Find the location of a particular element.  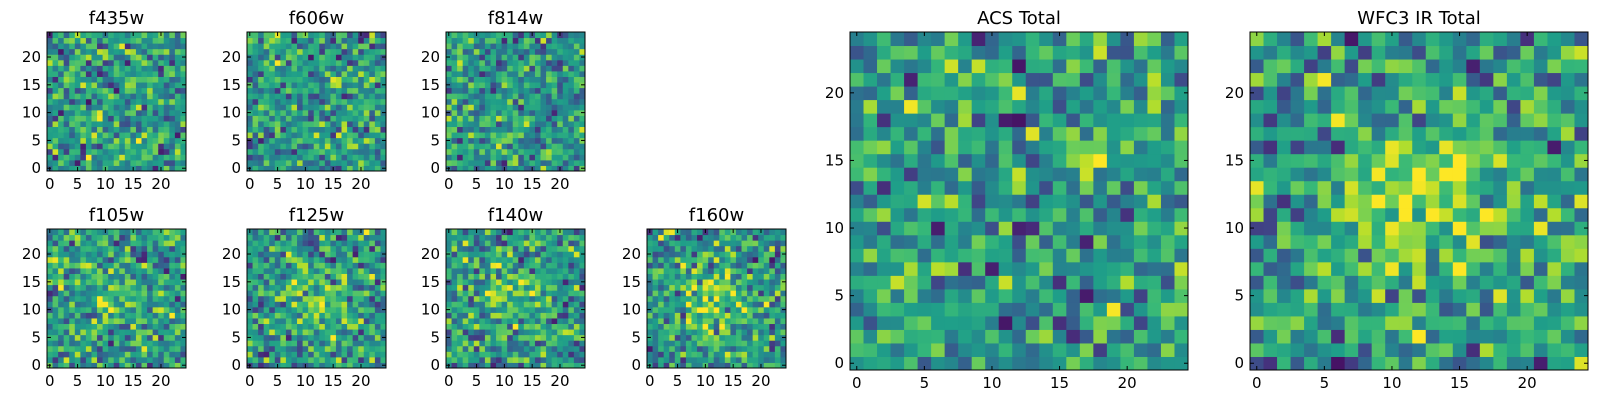

x-tick-label: 10 is located at coordinates (705, 381).